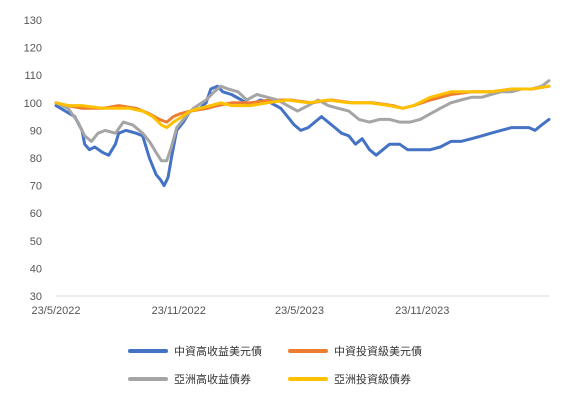  I want to click on y-tick-label: 30, so click(36, 297).